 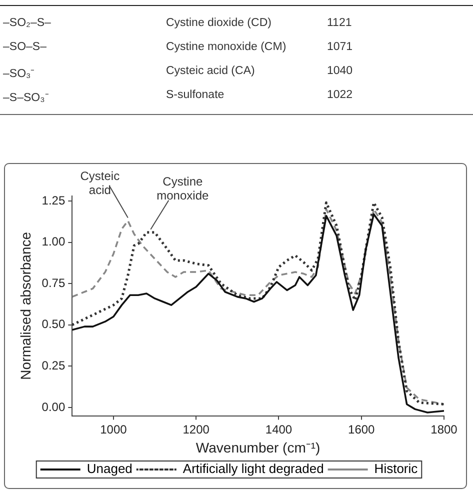 I want to click on text: –S–SO₃⁻, so click(x=26, y=97).